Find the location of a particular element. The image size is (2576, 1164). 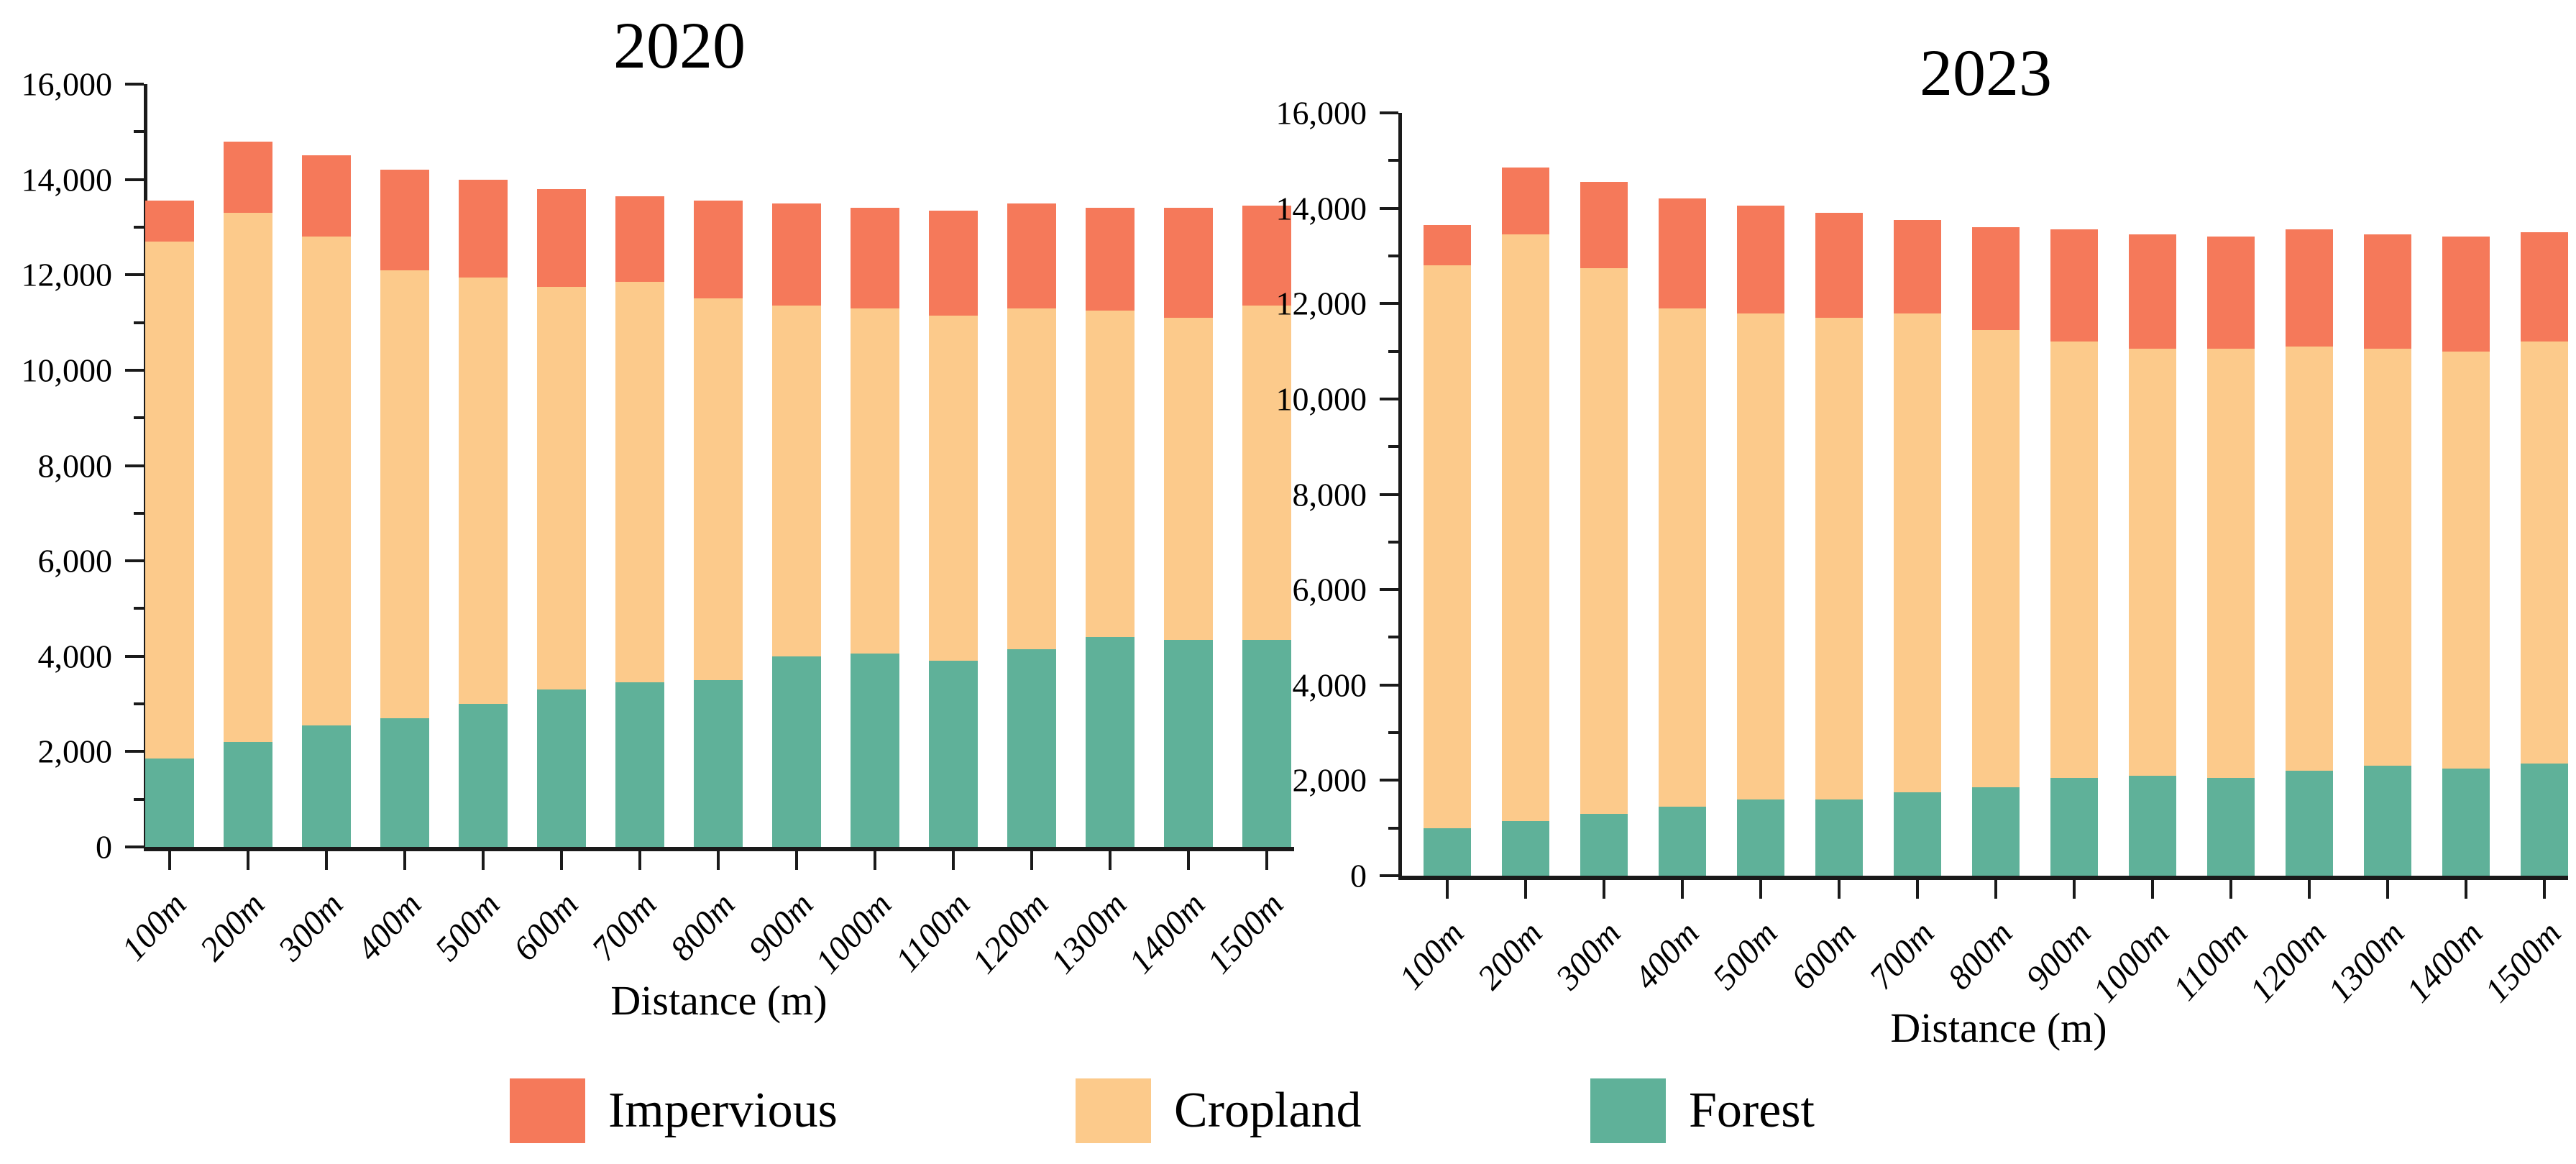

x-axis-title: Distance (m) is located at coordinates (1998, 1027).